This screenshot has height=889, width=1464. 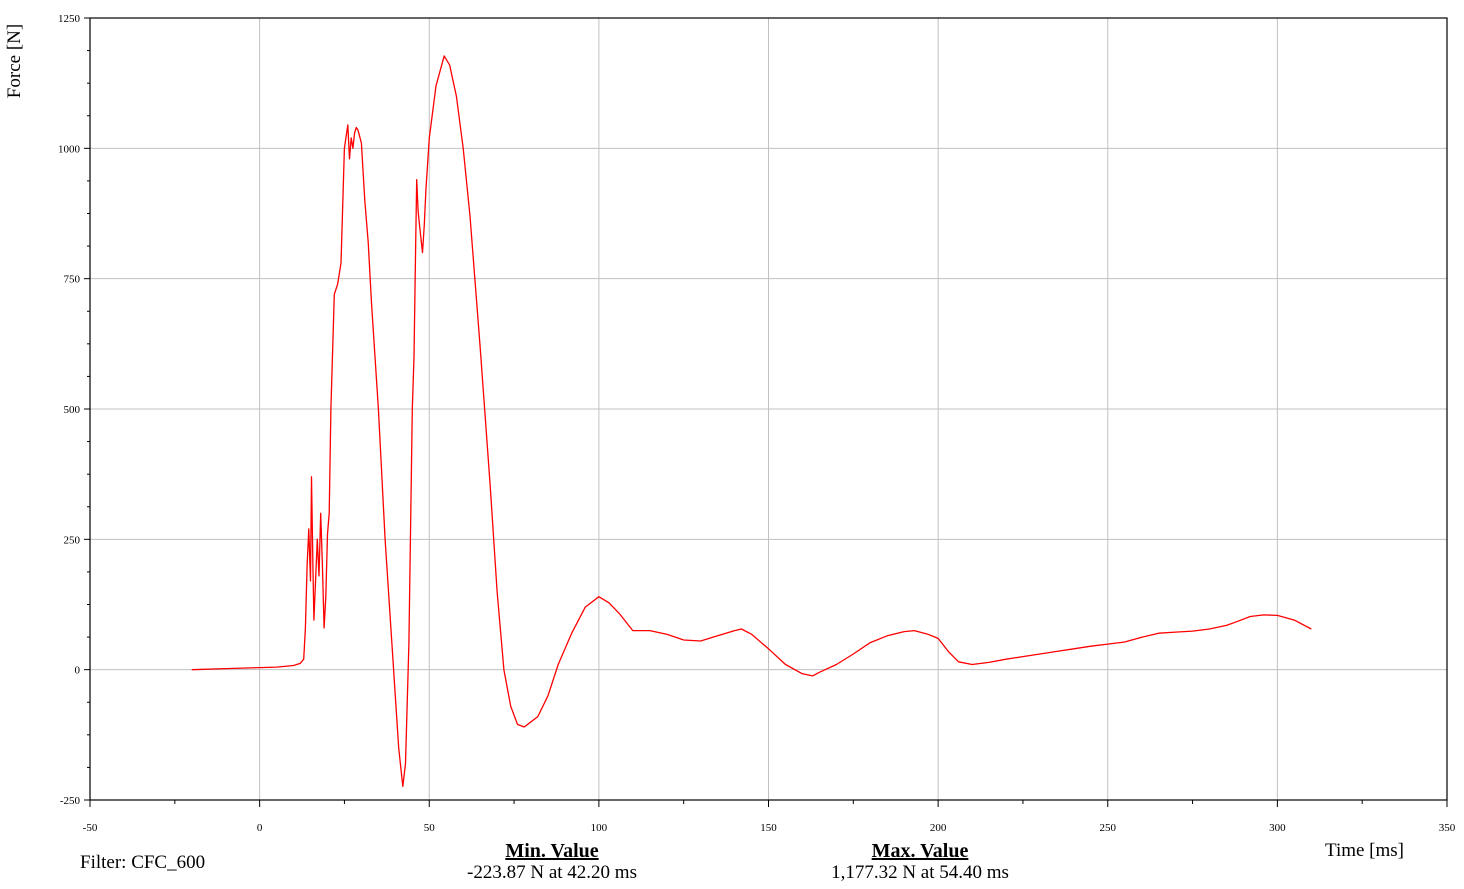 I want to click on x-tick-label: 50, so click(x=430, y=828).